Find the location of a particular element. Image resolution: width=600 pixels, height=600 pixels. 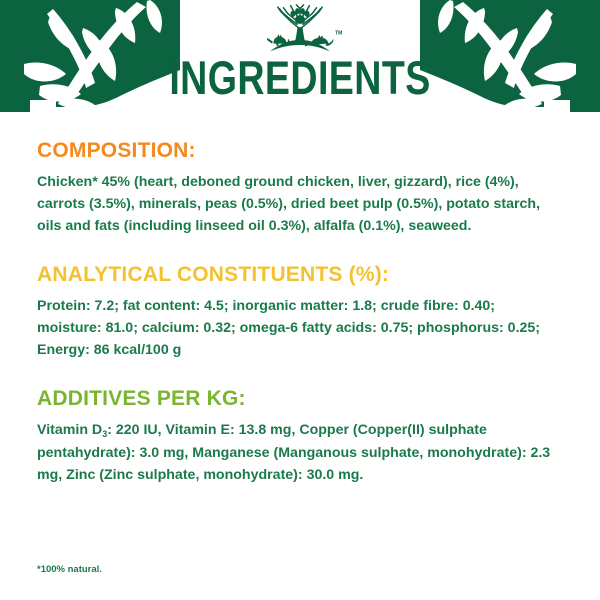

trademark-mark: TM is located at coordinates (338, 33).